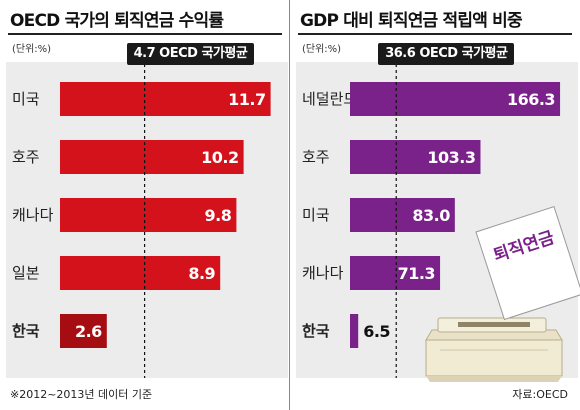 This screenshot has height=410, width=580. What do you see at coordinates (218, 215) in the screenshot?
I see `left-value-label: 9.8` at bounding box center [218, 215].